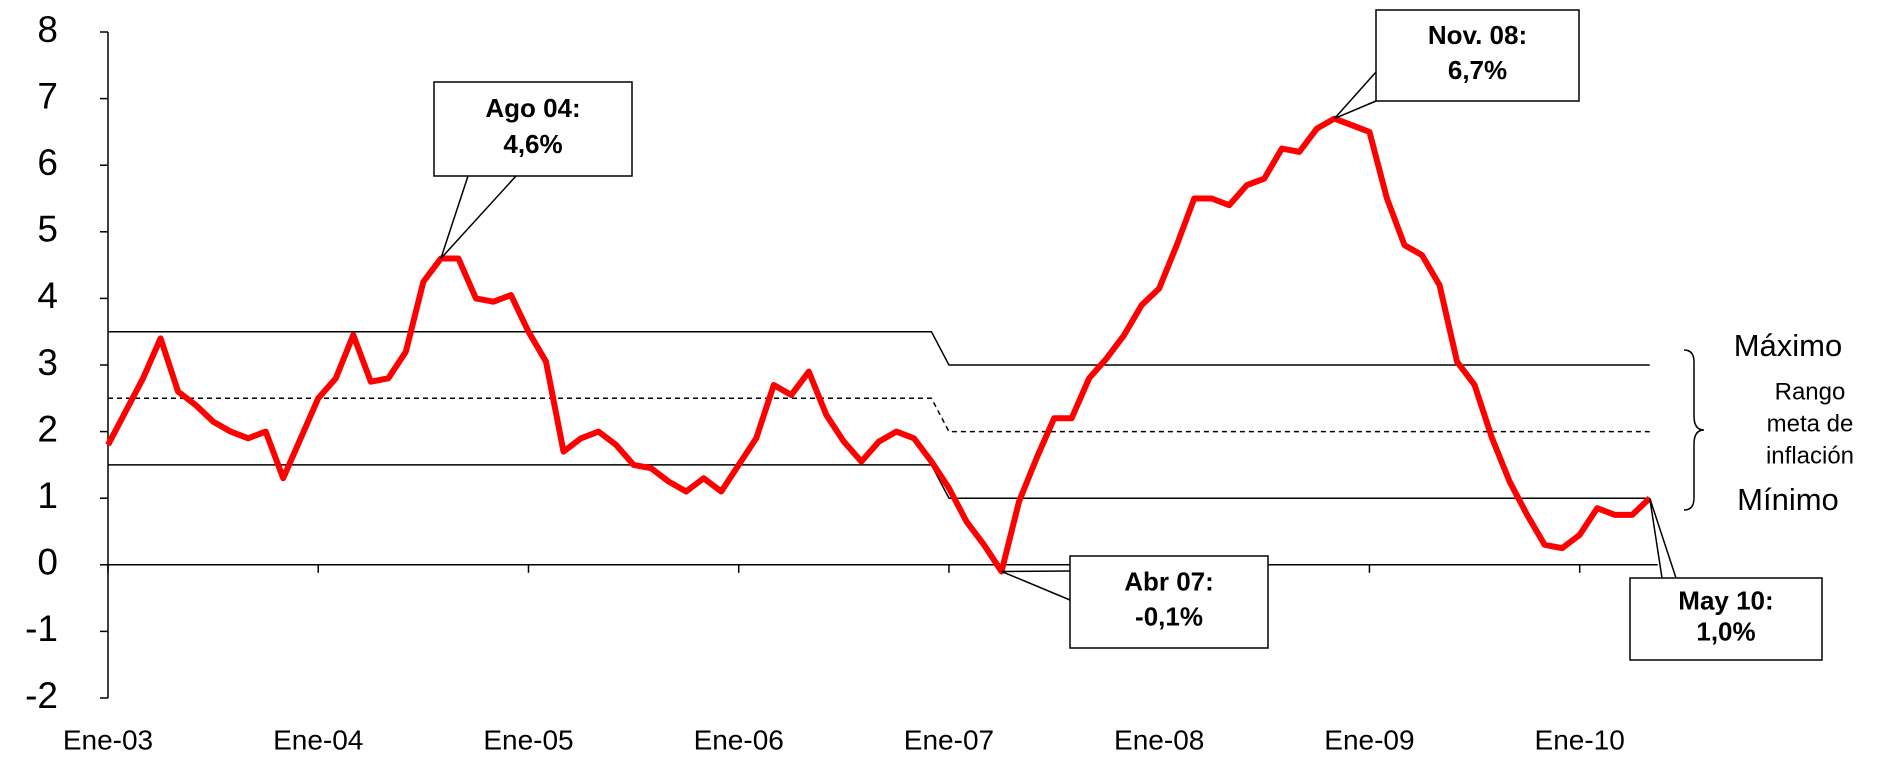 The height and width of the screenshot is (762, 1883). What do you see at coordinates (318, 739) in the screenshot?
I see `x-tick-label: Ene-04` at bounding box center [318, 739].